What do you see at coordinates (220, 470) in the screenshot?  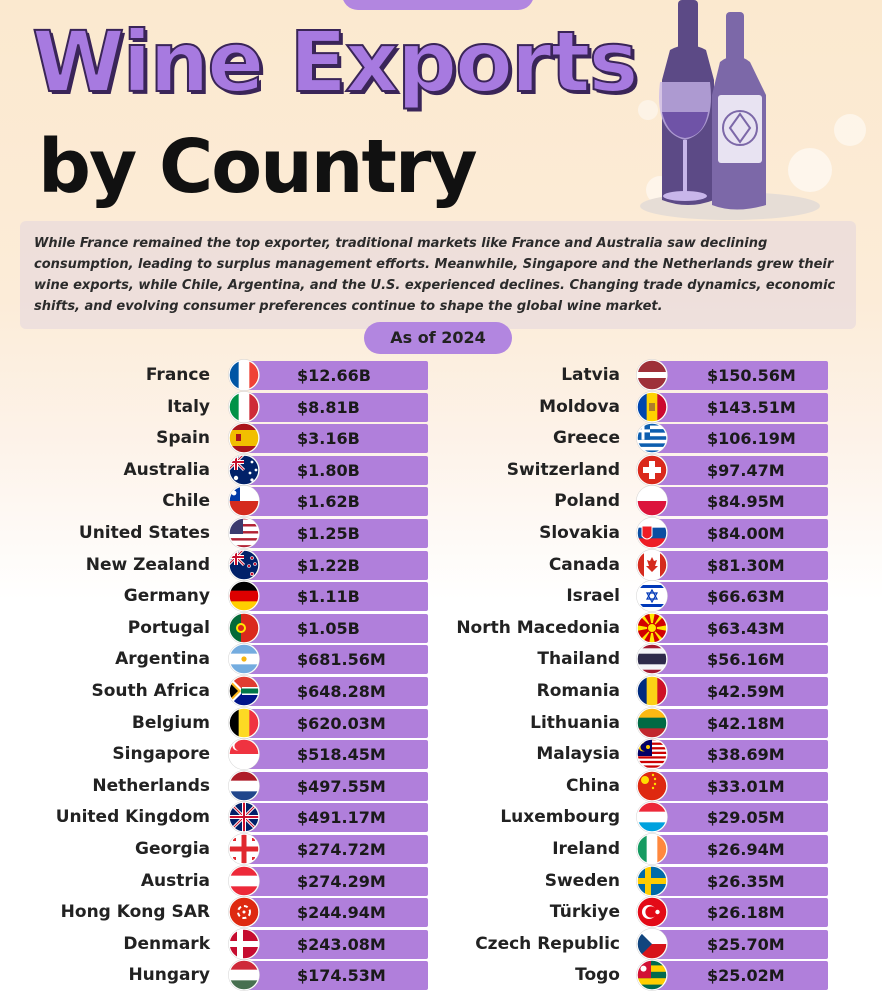 I see `table-row: Australia $1.80B` at bounding box center [220, 470].